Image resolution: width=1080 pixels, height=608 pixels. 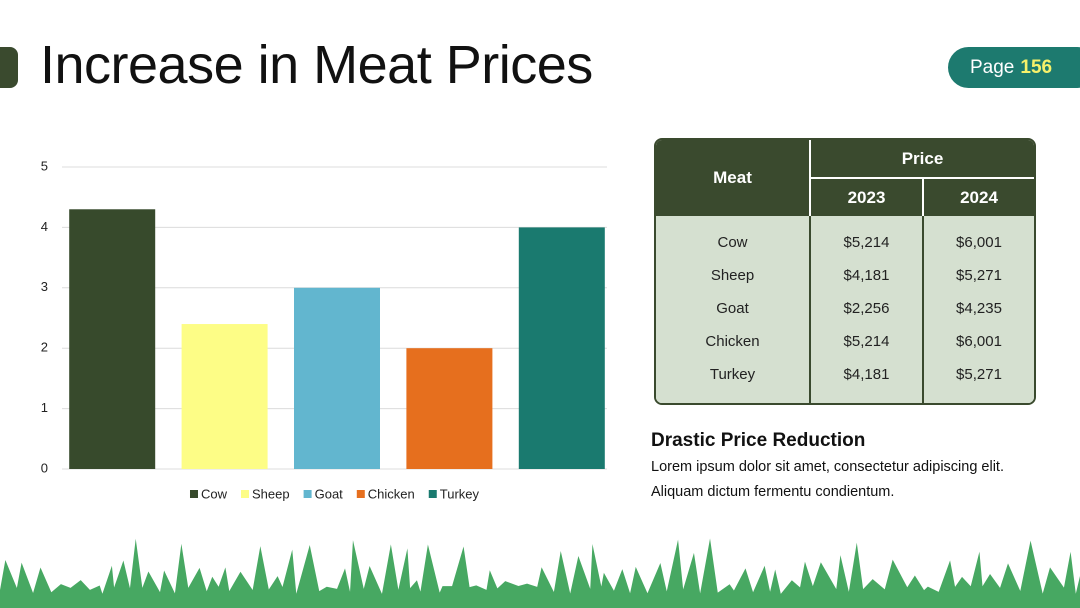 I want to click on y-tick-label: 3, so click(x=44, y=286).